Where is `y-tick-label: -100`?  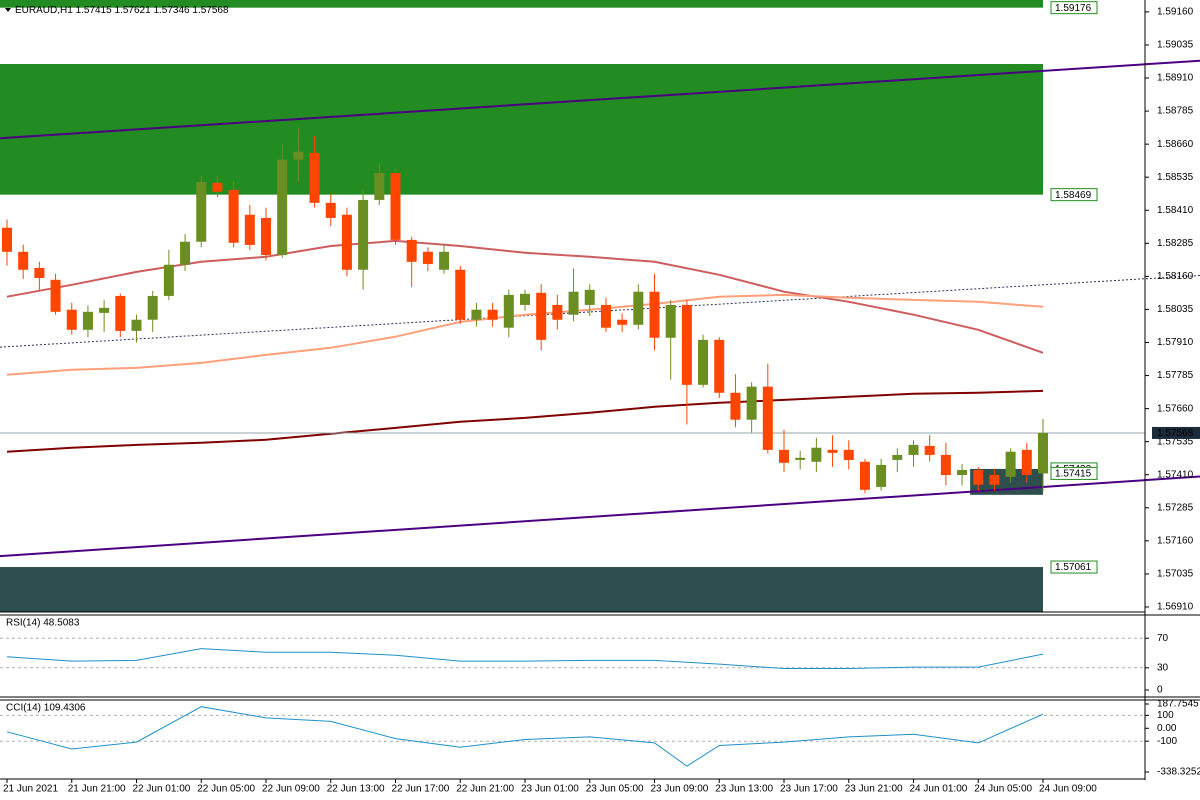
y-tick-label: -100 is located at coordinates (1167, 741).